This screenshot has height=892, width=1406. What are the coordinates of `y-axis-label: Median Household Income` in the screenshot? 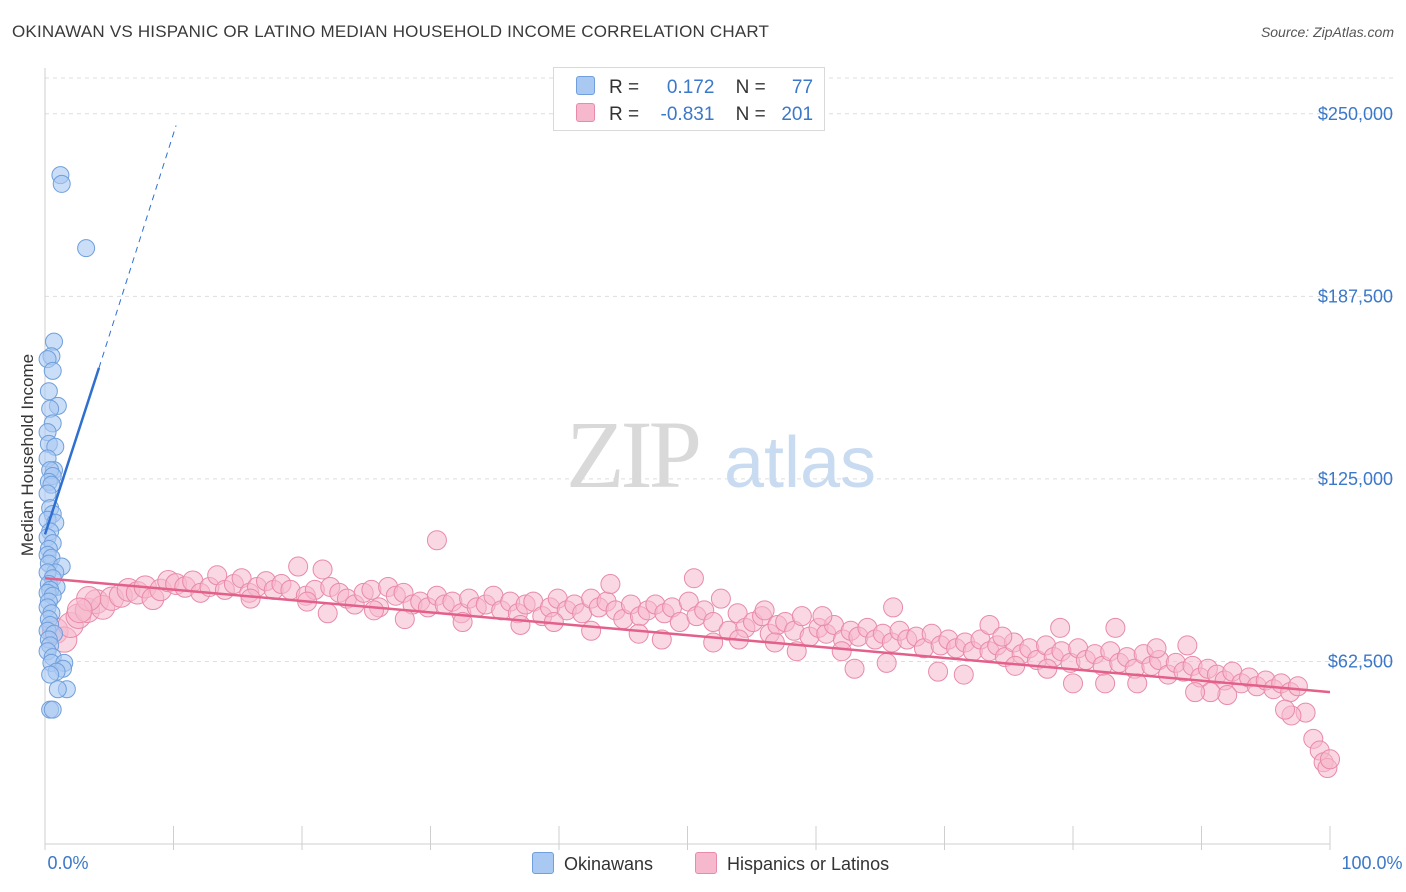 It's located at (27, 455).